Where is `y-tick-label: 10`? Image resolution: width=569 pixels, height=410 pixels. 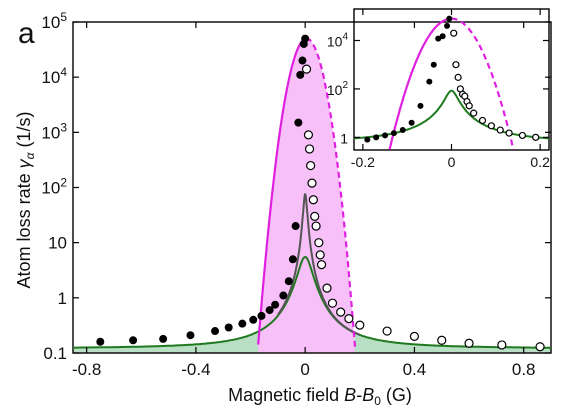 y-tick-label: 10 is located at coordinates (57, 243).